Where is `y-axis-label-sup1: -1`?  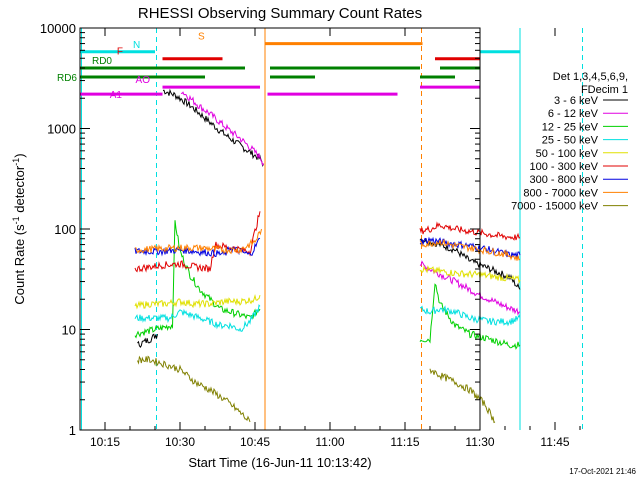
y-axis-label-sup1: -1 is located at coordinates (16, 220).